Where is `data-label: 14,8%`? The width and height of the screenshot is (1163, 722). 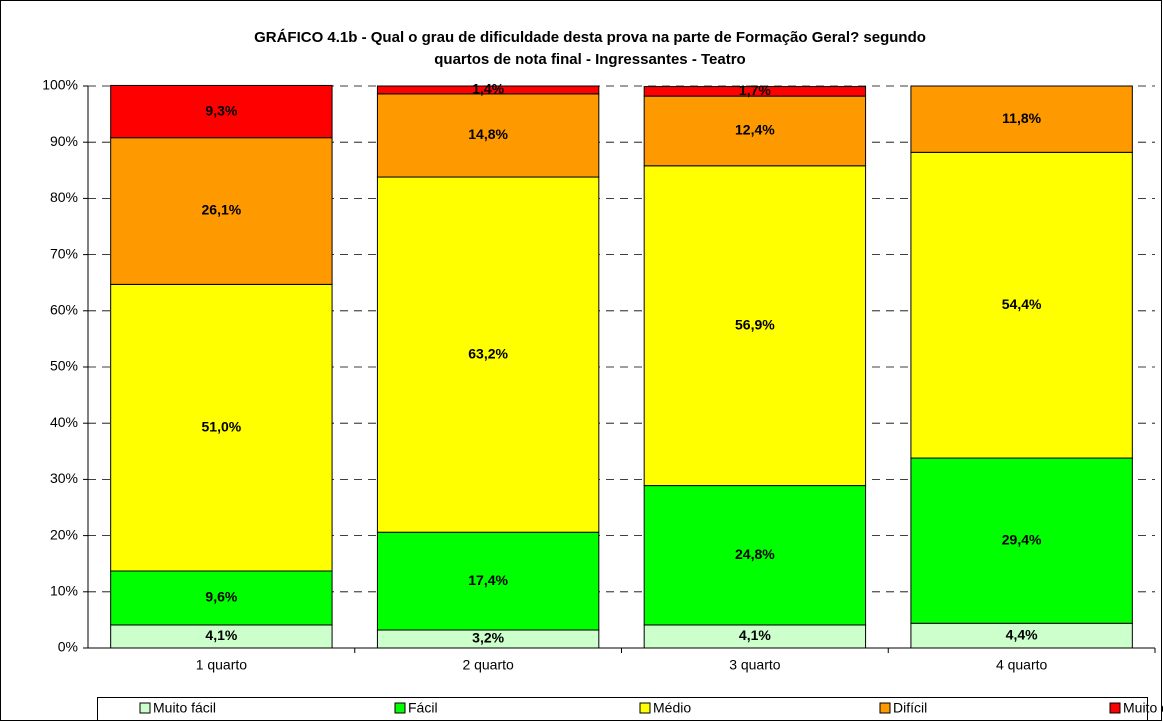
data-label: 14,8% is located at coordinates (488, 134).